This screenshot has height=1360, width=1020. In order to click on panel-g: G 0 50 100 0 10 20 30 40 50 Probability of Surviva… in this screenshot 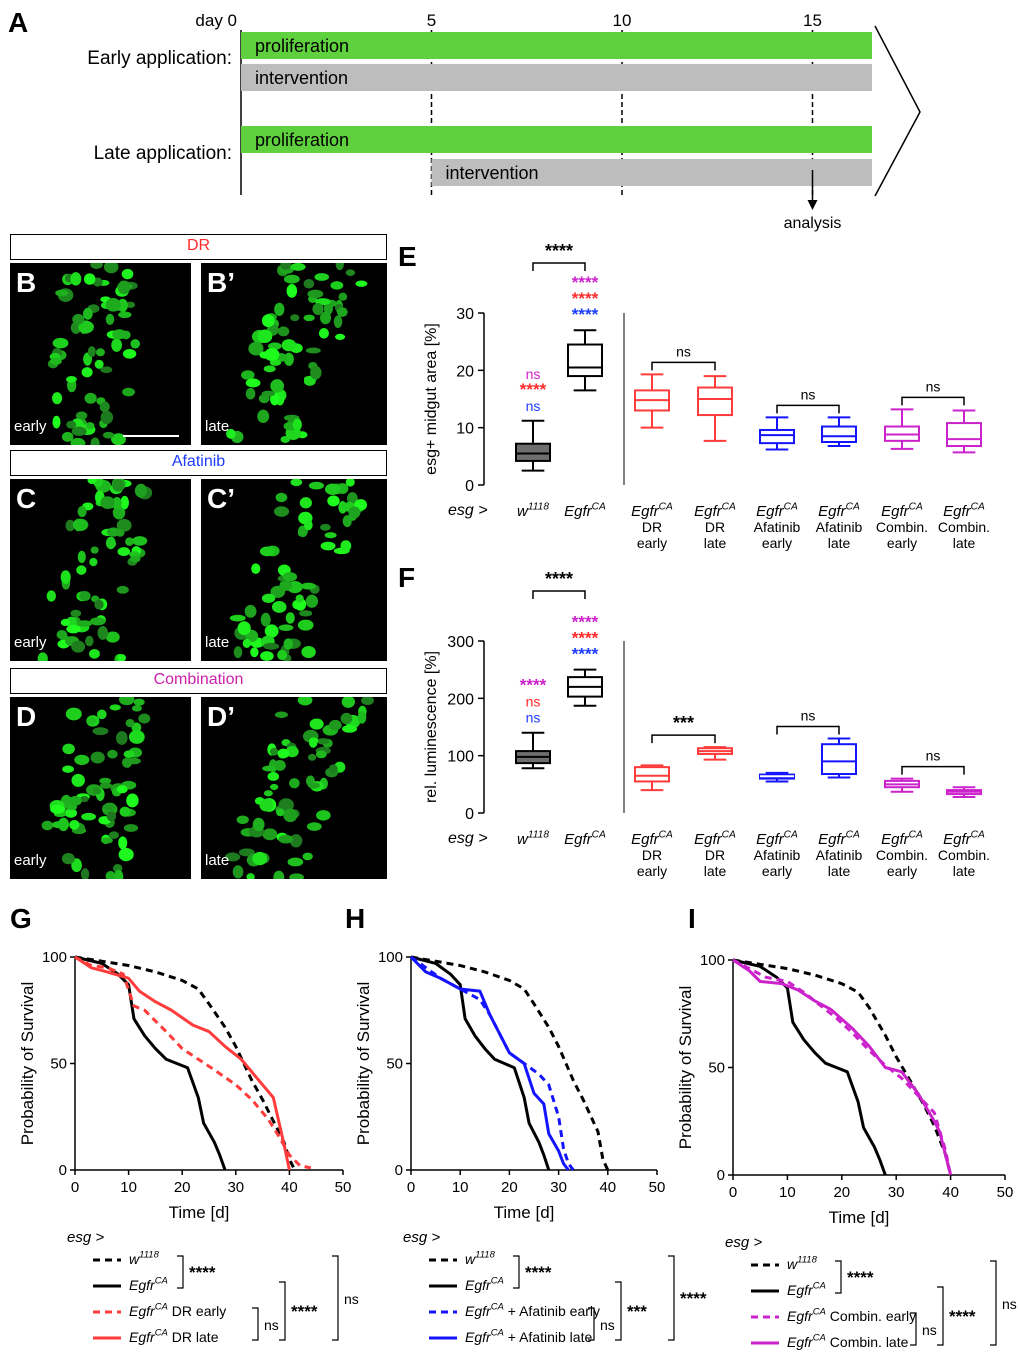, I will do `click(184, 1124)`.